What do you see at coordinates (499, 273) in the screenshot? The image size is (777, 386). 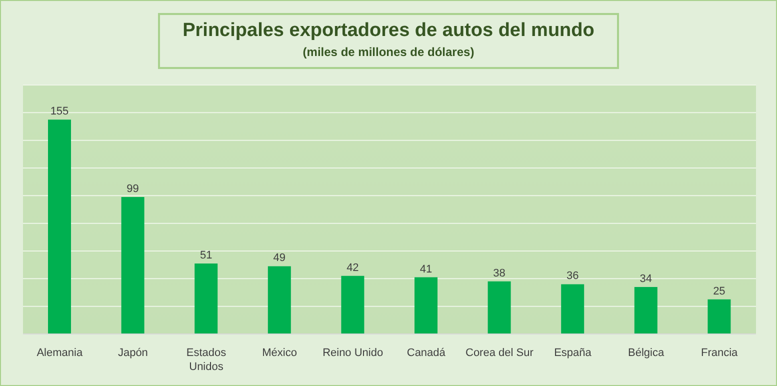 I see `data-label: 38` at bounding box center [499, 273].